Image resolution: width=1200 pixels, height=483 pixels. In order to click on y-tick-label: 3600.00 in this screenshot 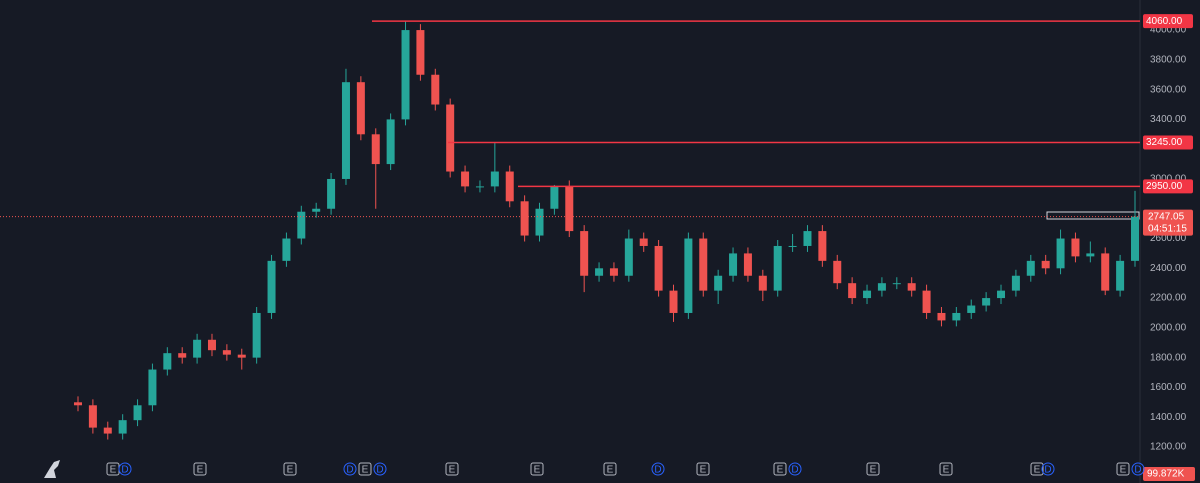, I will do `click(1168, 89)`.